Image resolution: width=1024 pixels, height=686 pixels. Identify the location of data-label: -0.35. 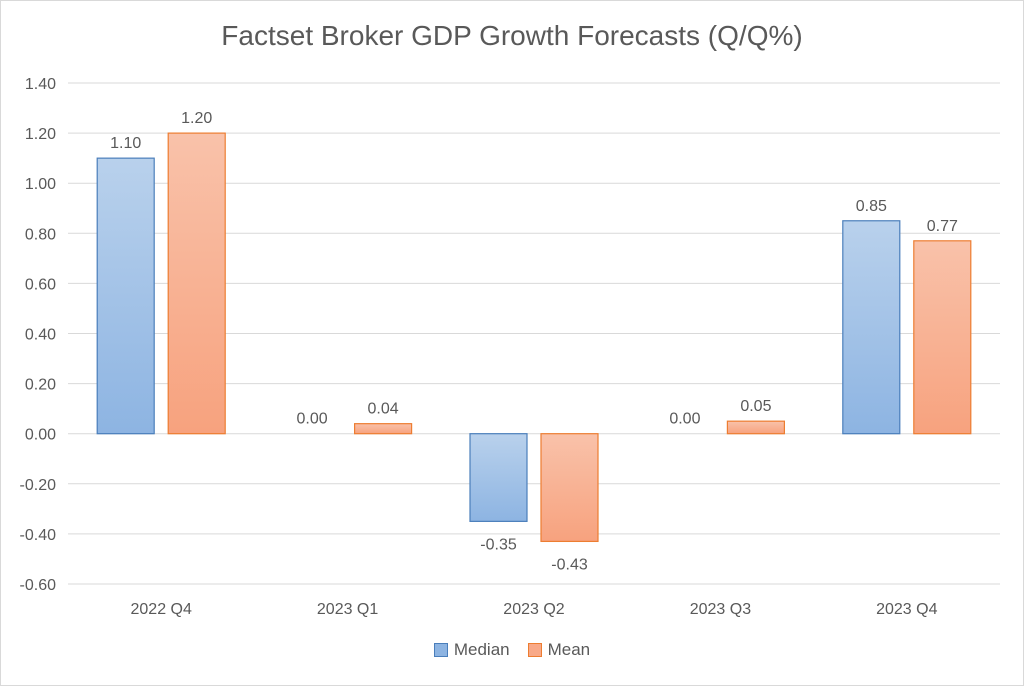
(498, 544).